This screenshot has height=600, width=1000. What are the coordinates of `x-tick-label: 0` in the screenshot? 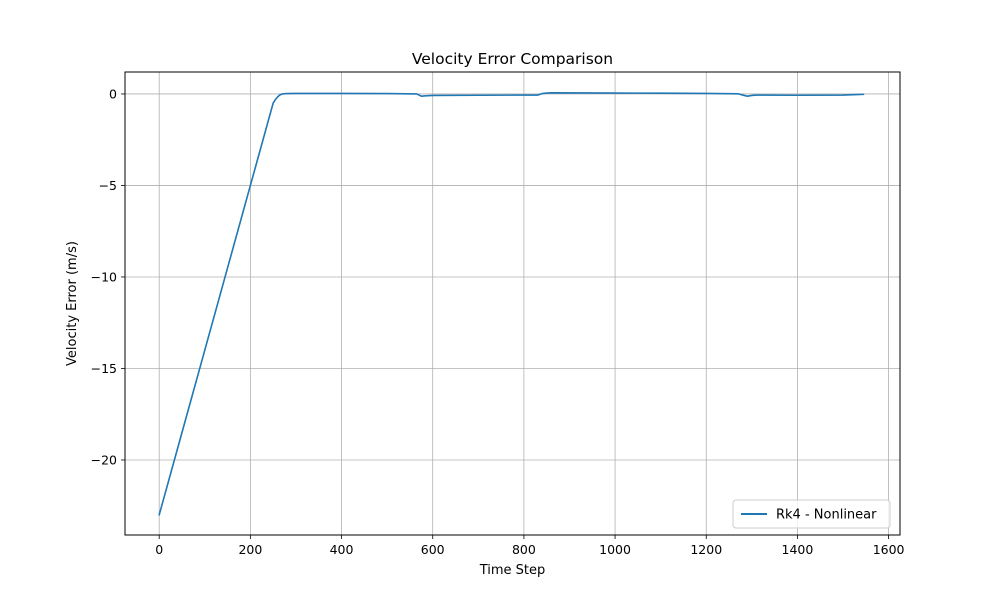 It's located at (159, 549).